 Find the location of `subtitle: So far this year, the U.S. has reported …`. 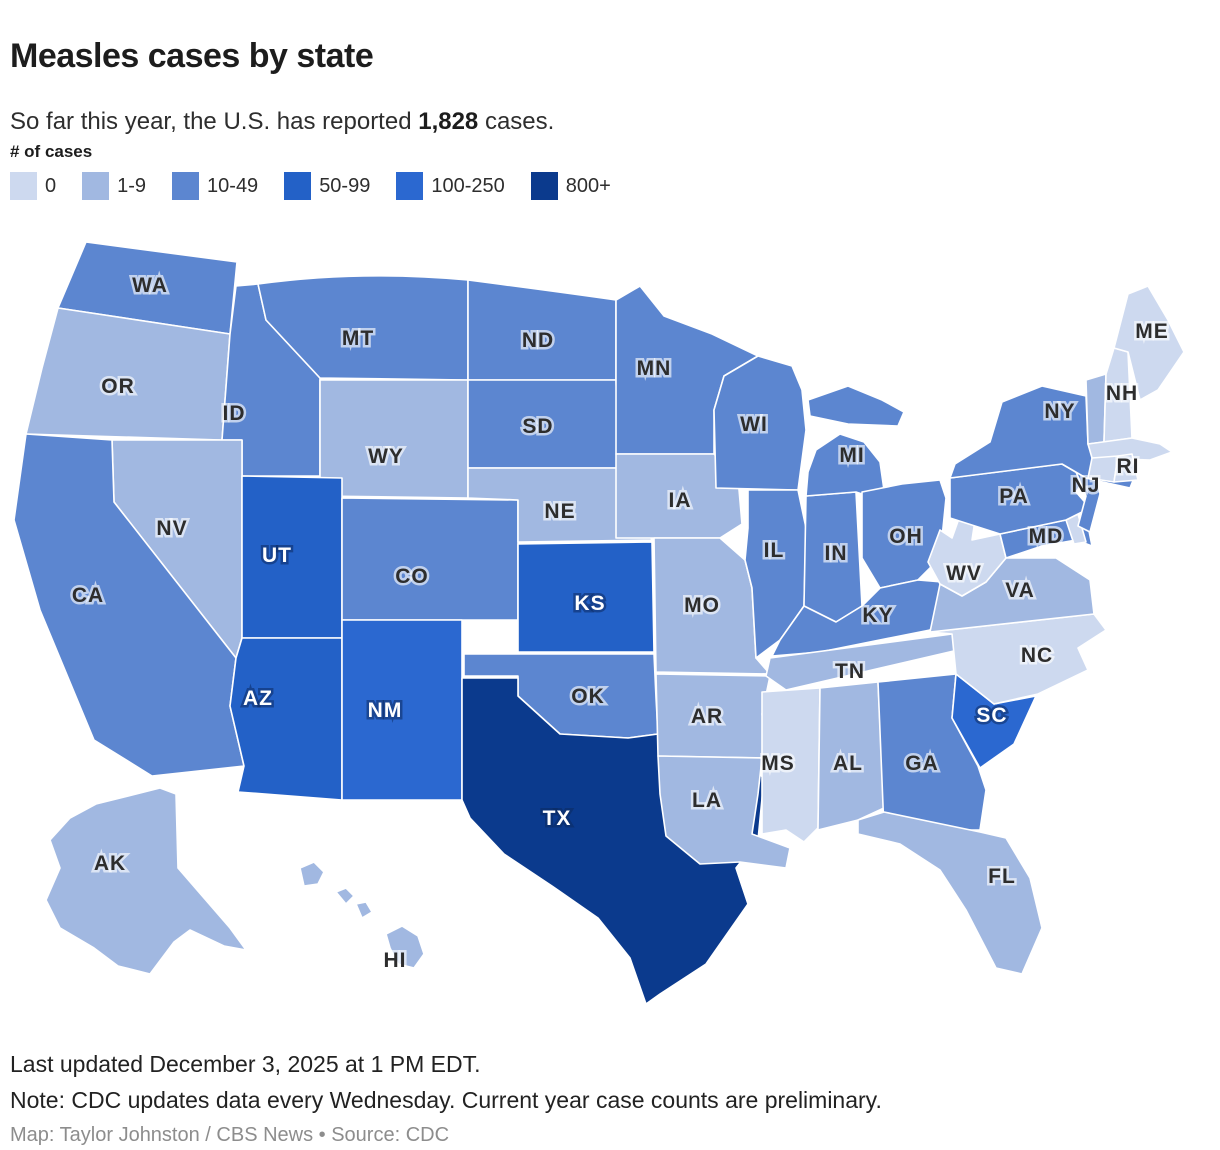

subtitle: So far this year, the U.S. has reported … is located at coordinates (282, 122).